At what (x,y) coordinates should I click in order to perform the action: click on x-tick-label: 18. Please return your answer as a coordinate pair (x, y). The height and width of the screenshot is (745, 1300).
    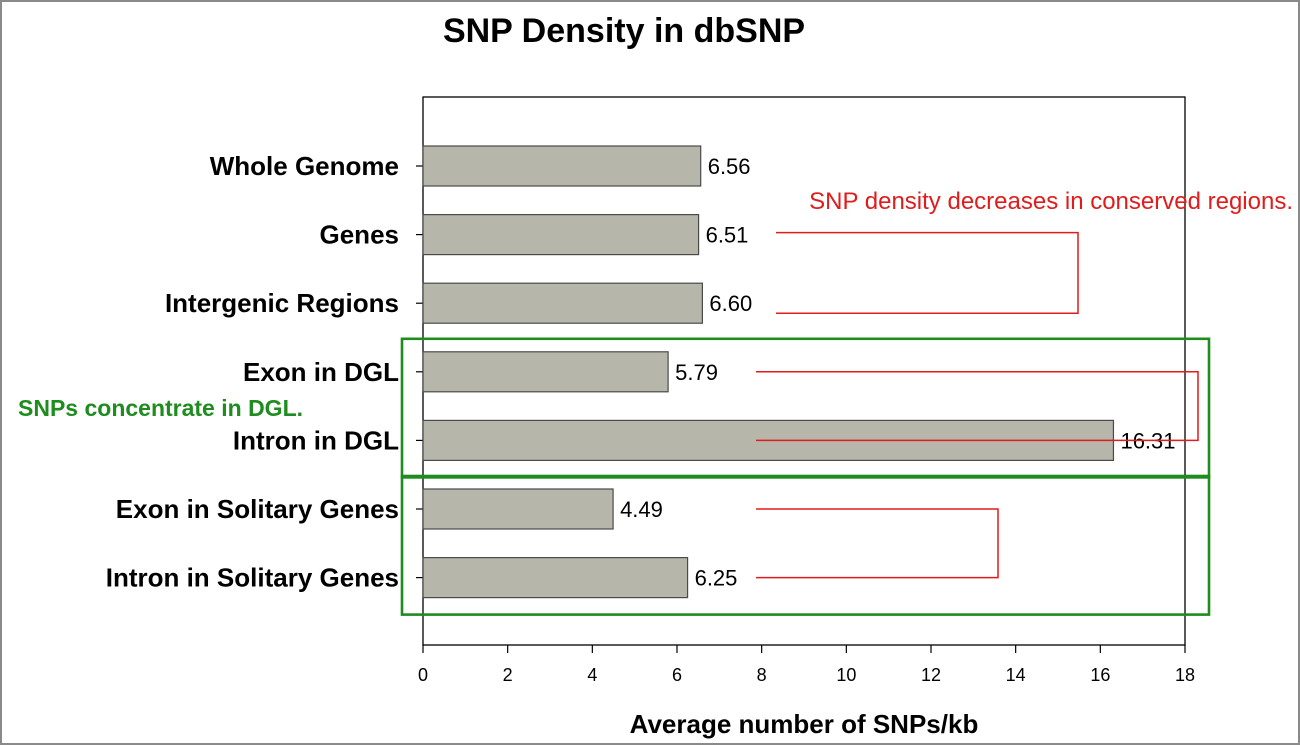
    Looking at the image, I should click on (1185, 675).